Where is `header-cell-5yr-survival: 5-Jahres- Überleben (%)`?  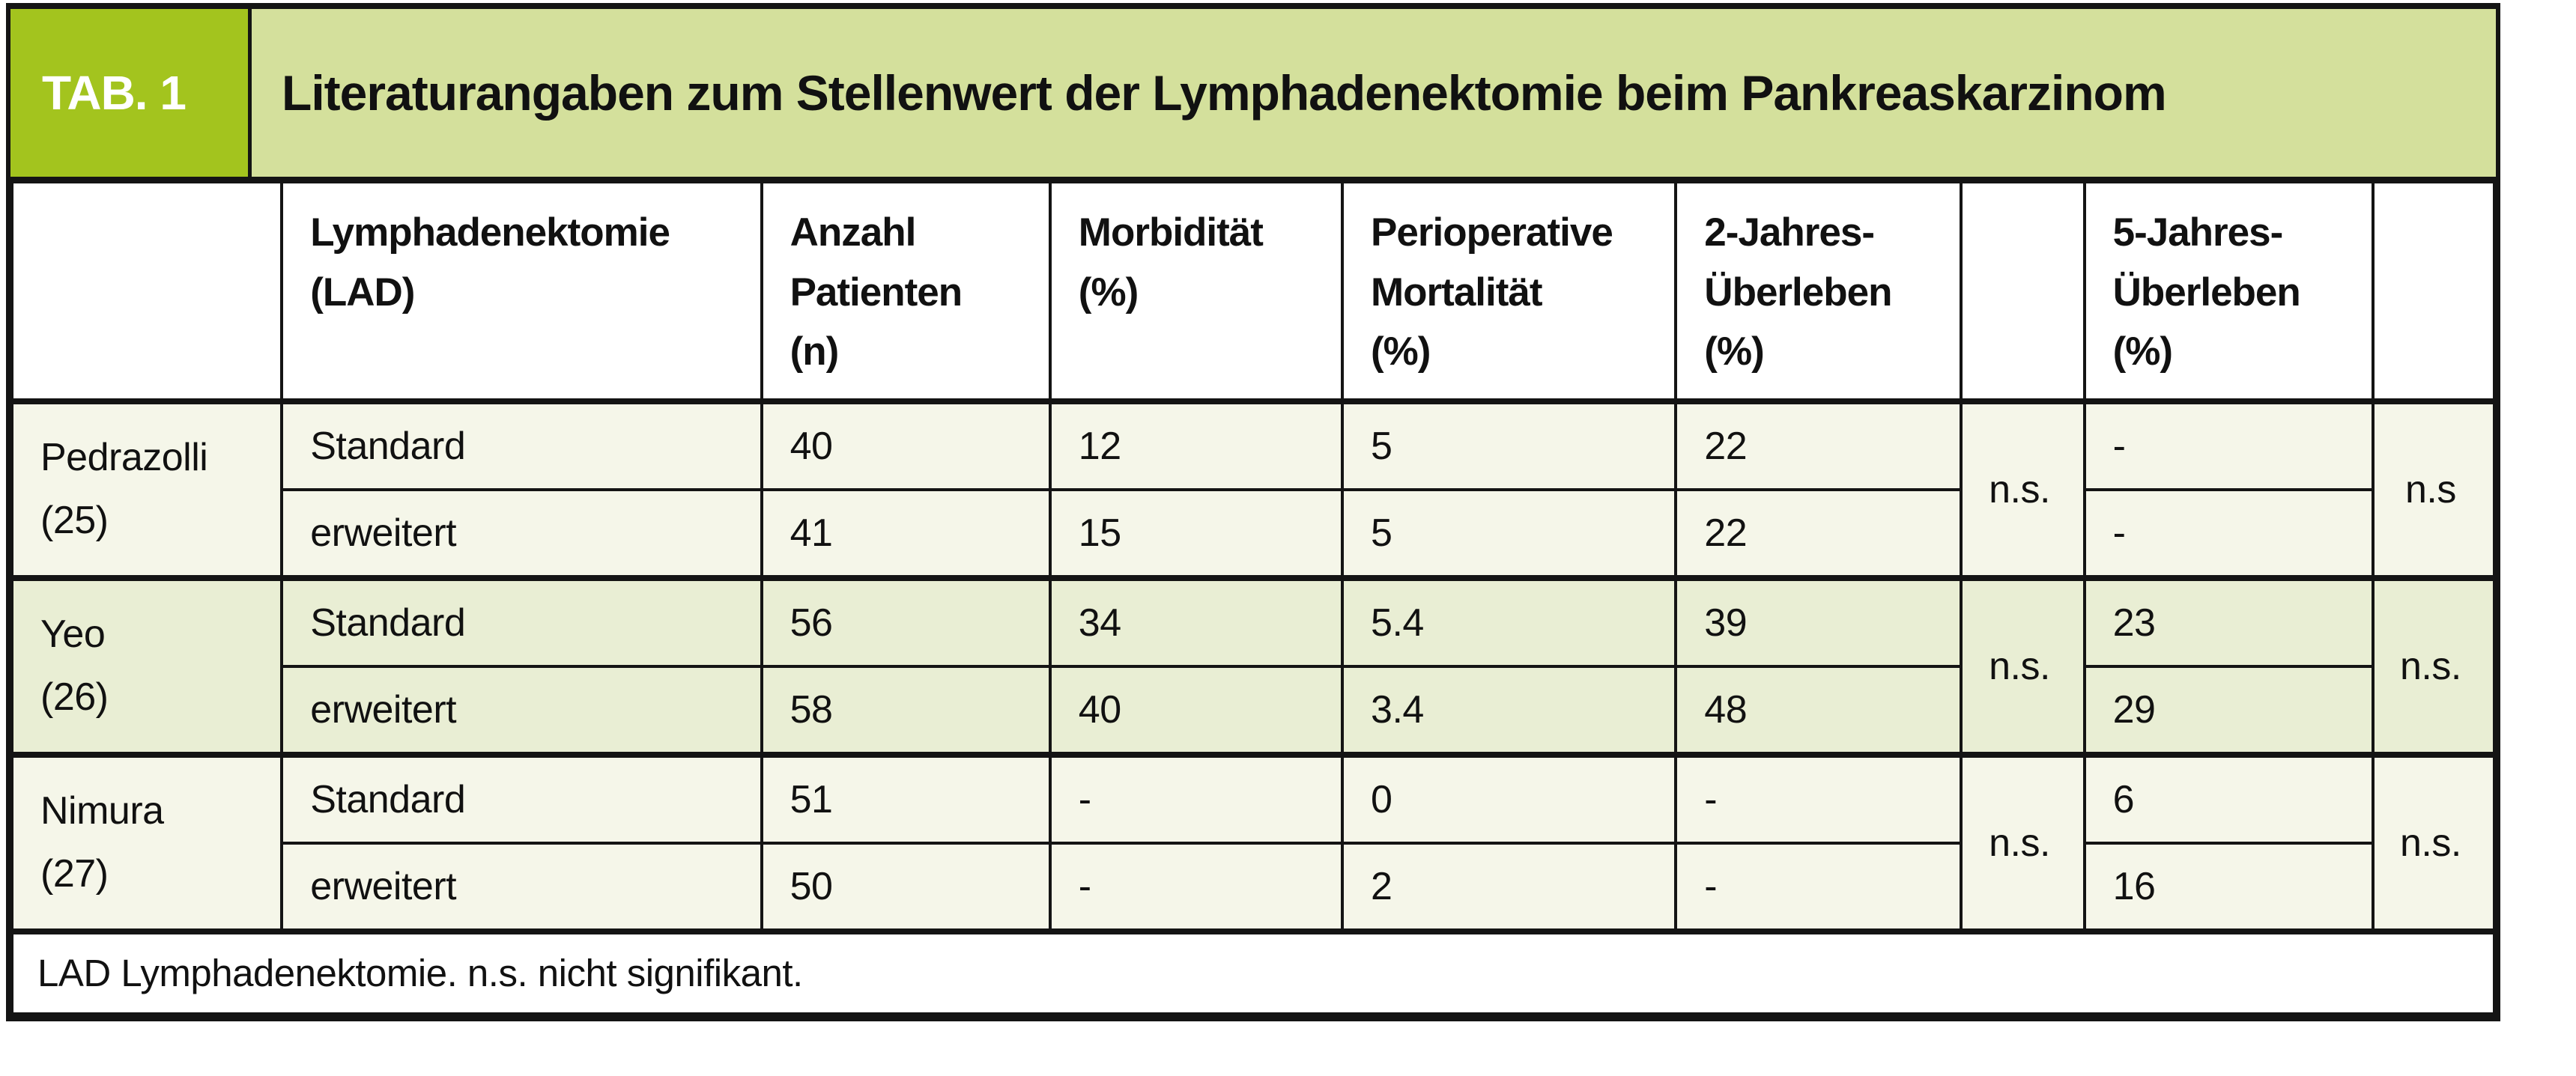 header-cell-5yr-survival: 5-Jahres- Überleben (%) is located at coordinates (2228, 292).